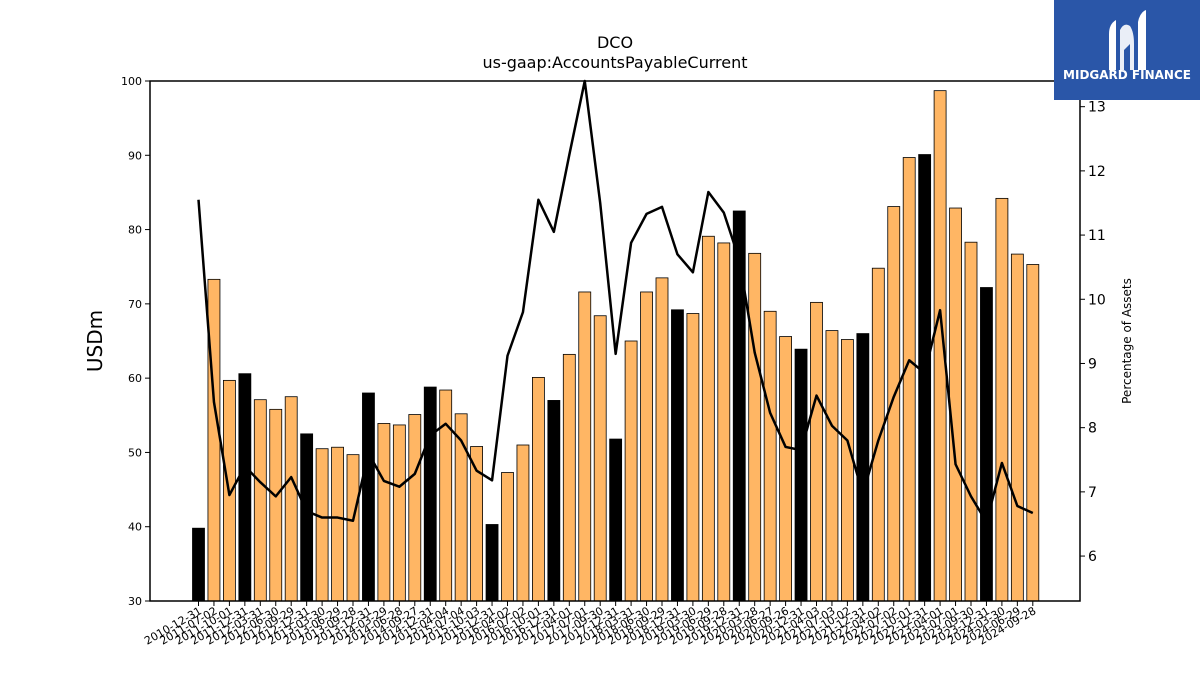  Describe the element at coordinates (135, 452) in the screenshot. I see `y-tick-label: 50` at that location.